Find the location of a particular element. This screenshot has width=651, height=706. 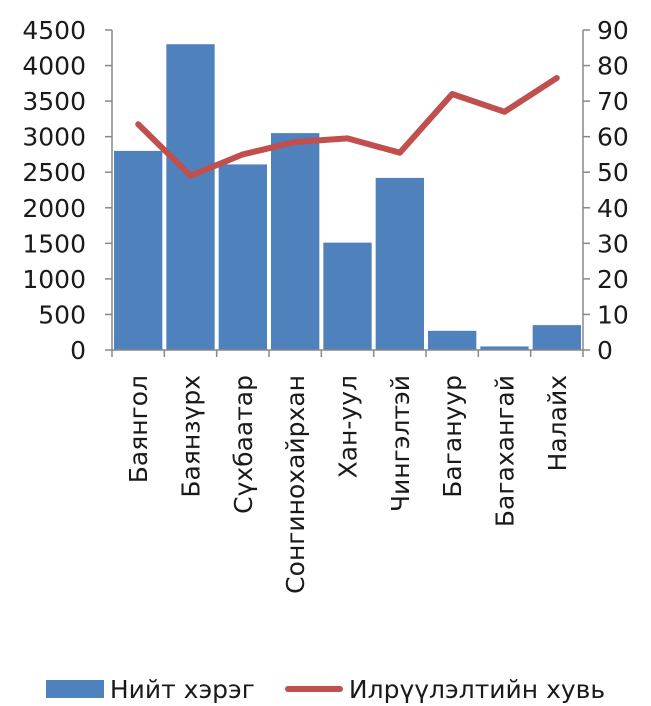

y-right-tick-label-3: 30 is located at coordinates (613, 243).